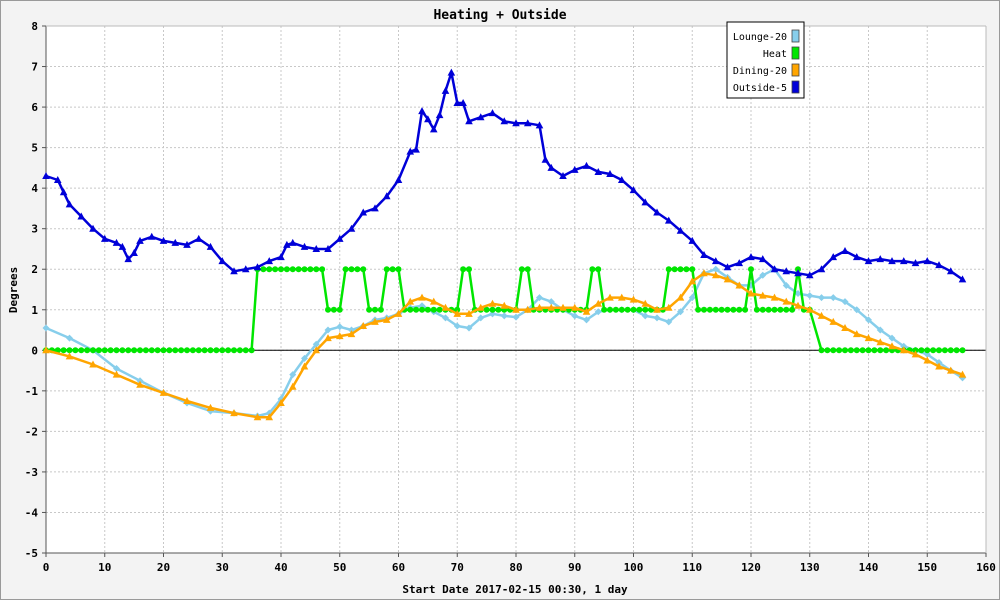 This screenshot has height=600, width=1000. I want to click on y-tick-label: 6, so click(34, 107).